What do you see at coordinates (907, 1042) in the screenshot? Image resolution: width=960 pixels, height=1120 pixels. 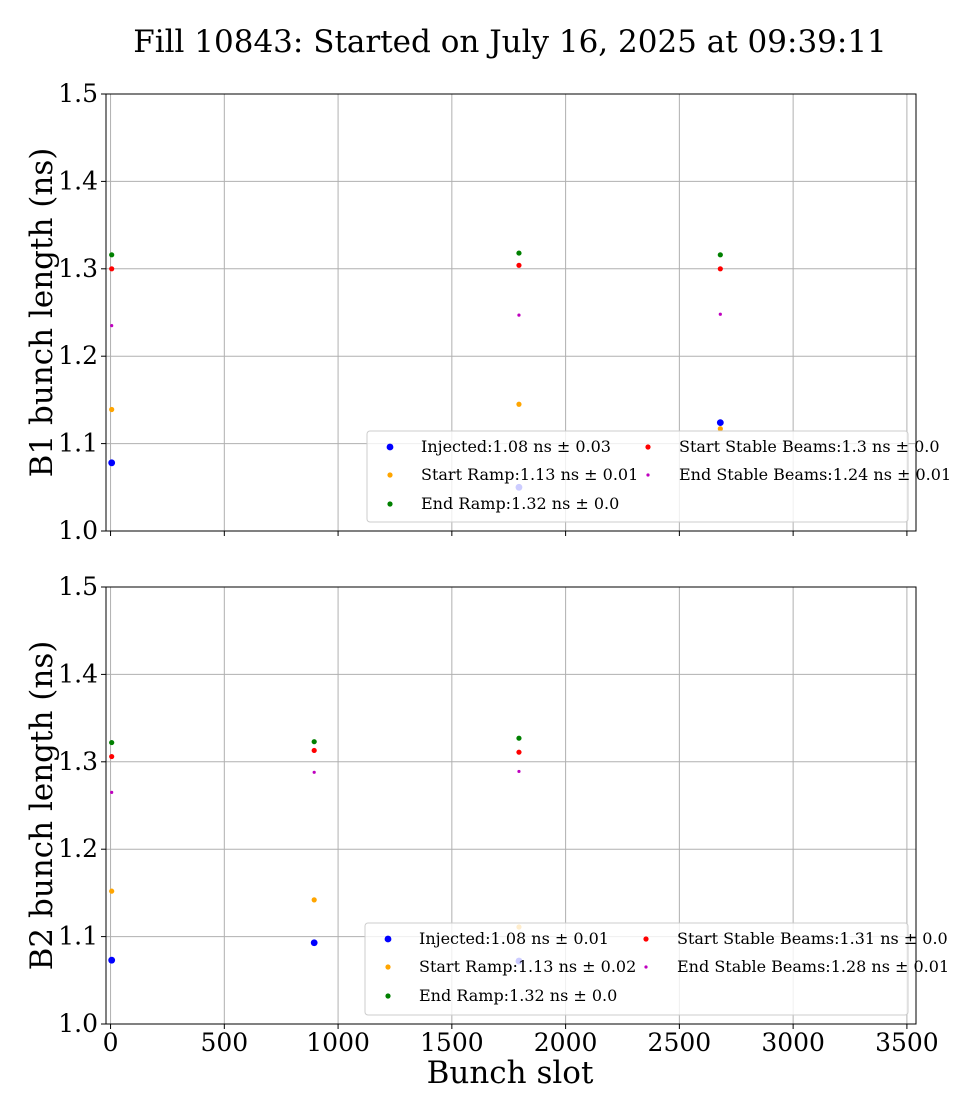 I see `x-tick-label: 3500` at bounding box center [907, 1042].